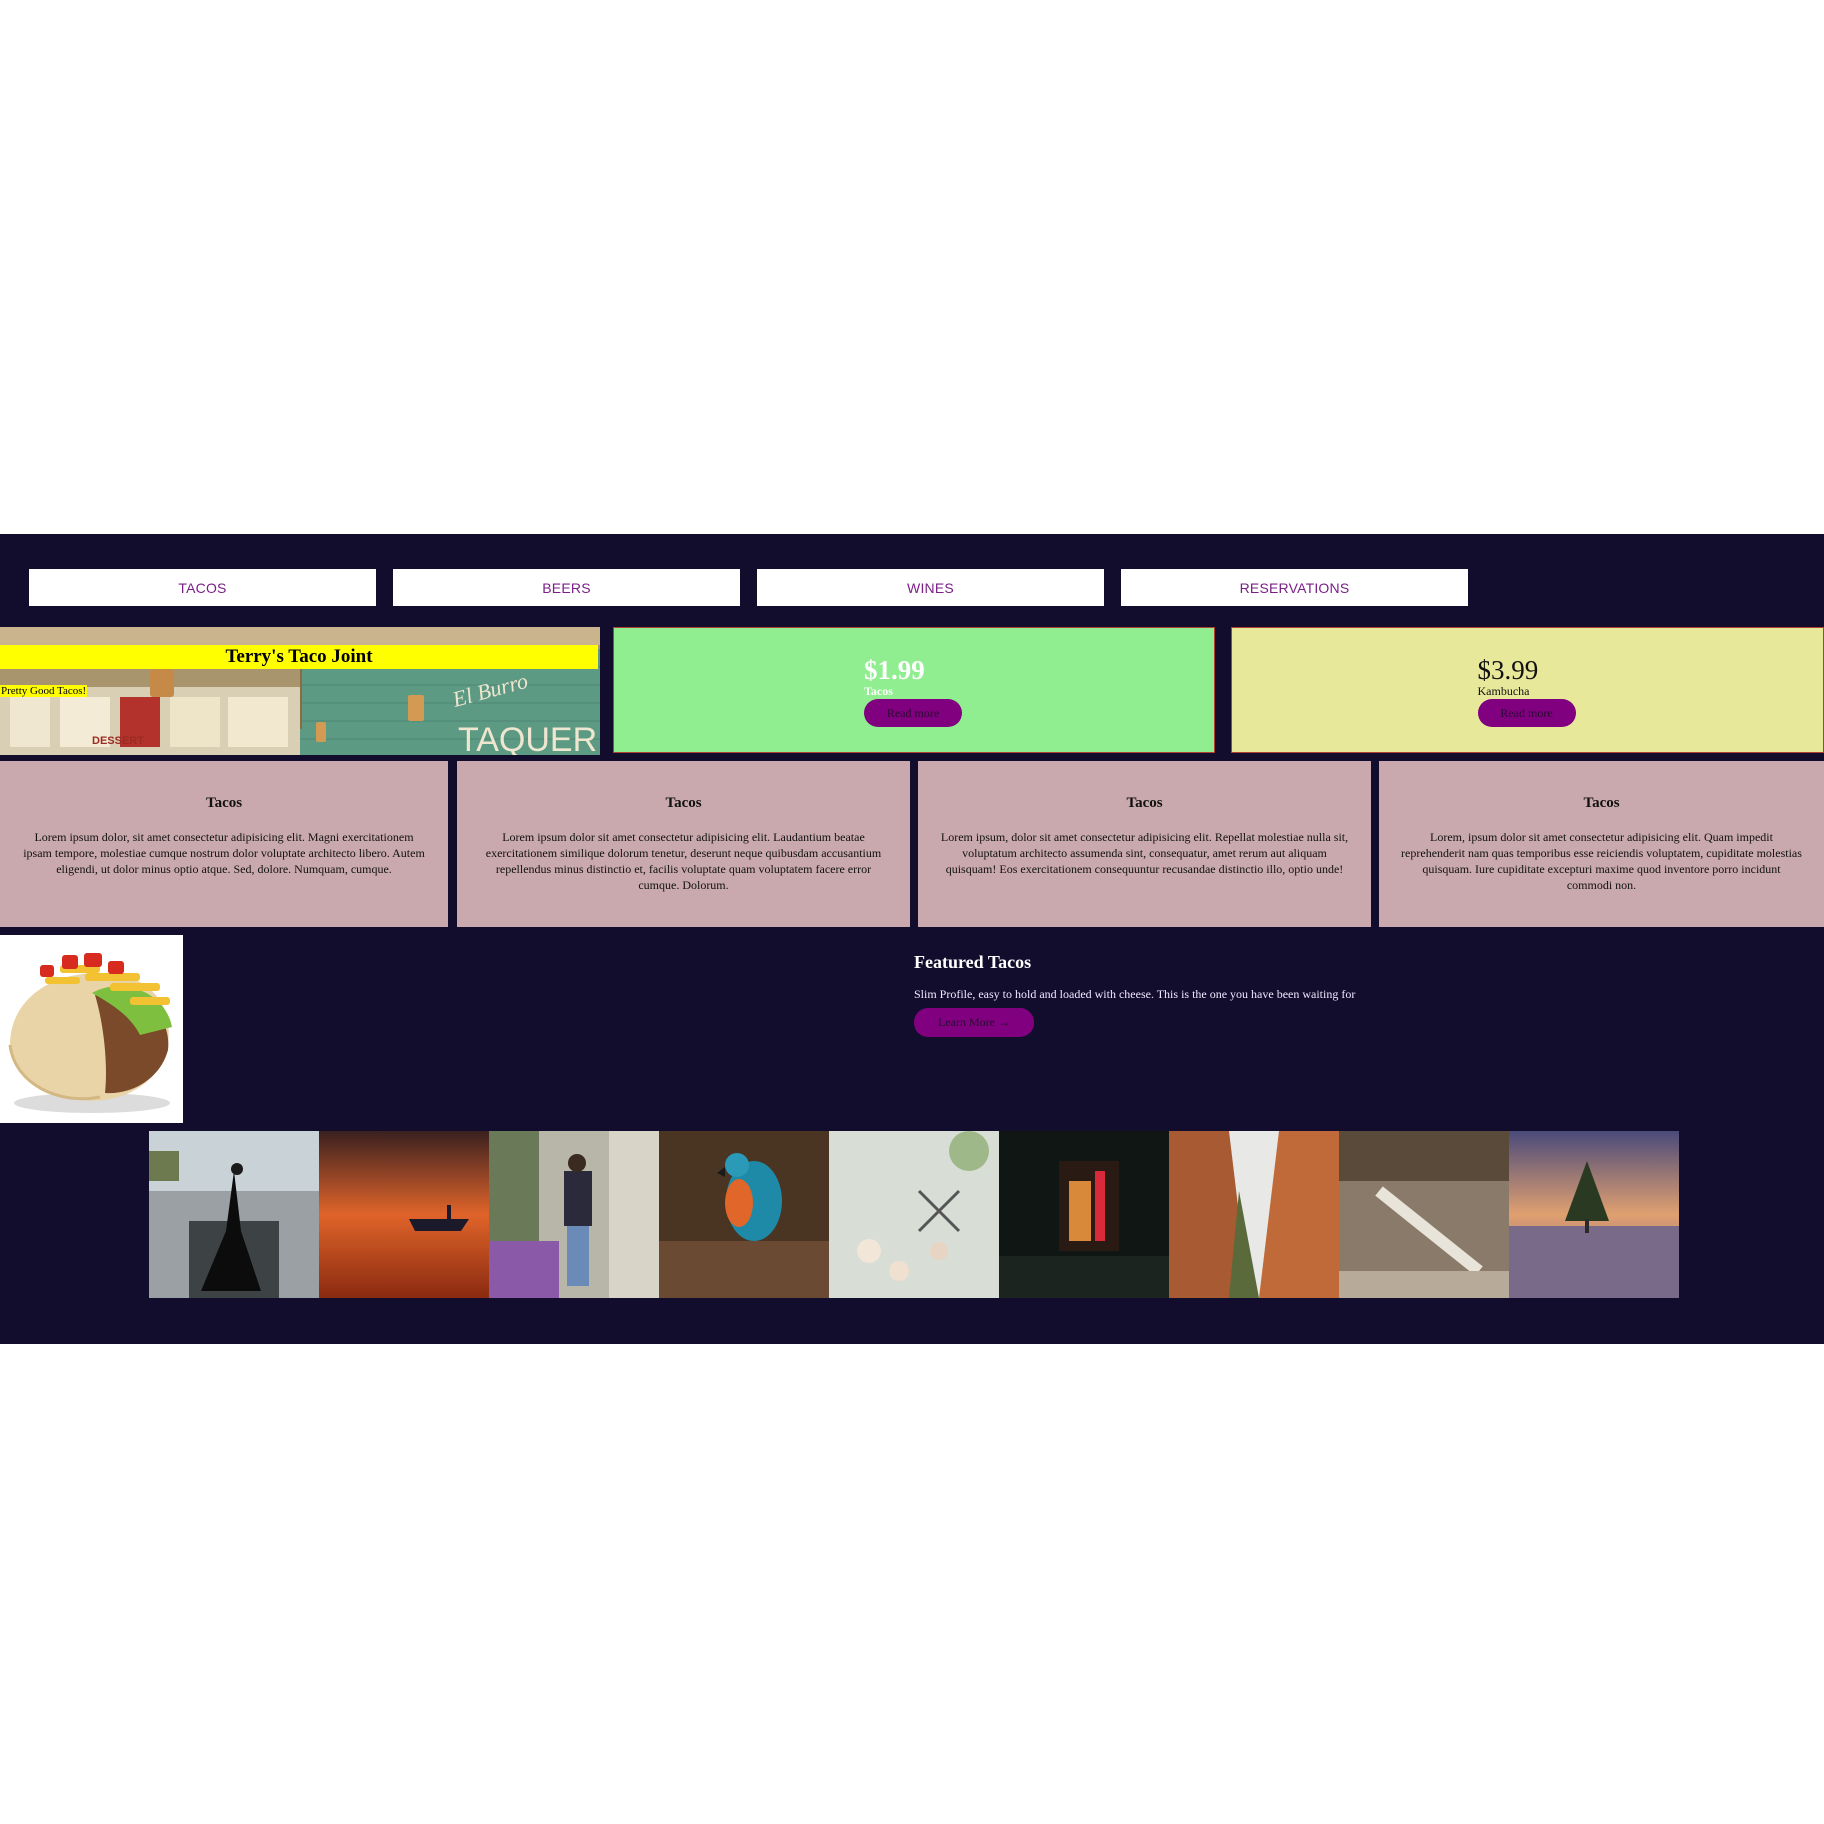  What do you see at coordinates (118, 741) in the screenshot?
I see `menu-word: DESSERT` at bounding box center [118, 741].